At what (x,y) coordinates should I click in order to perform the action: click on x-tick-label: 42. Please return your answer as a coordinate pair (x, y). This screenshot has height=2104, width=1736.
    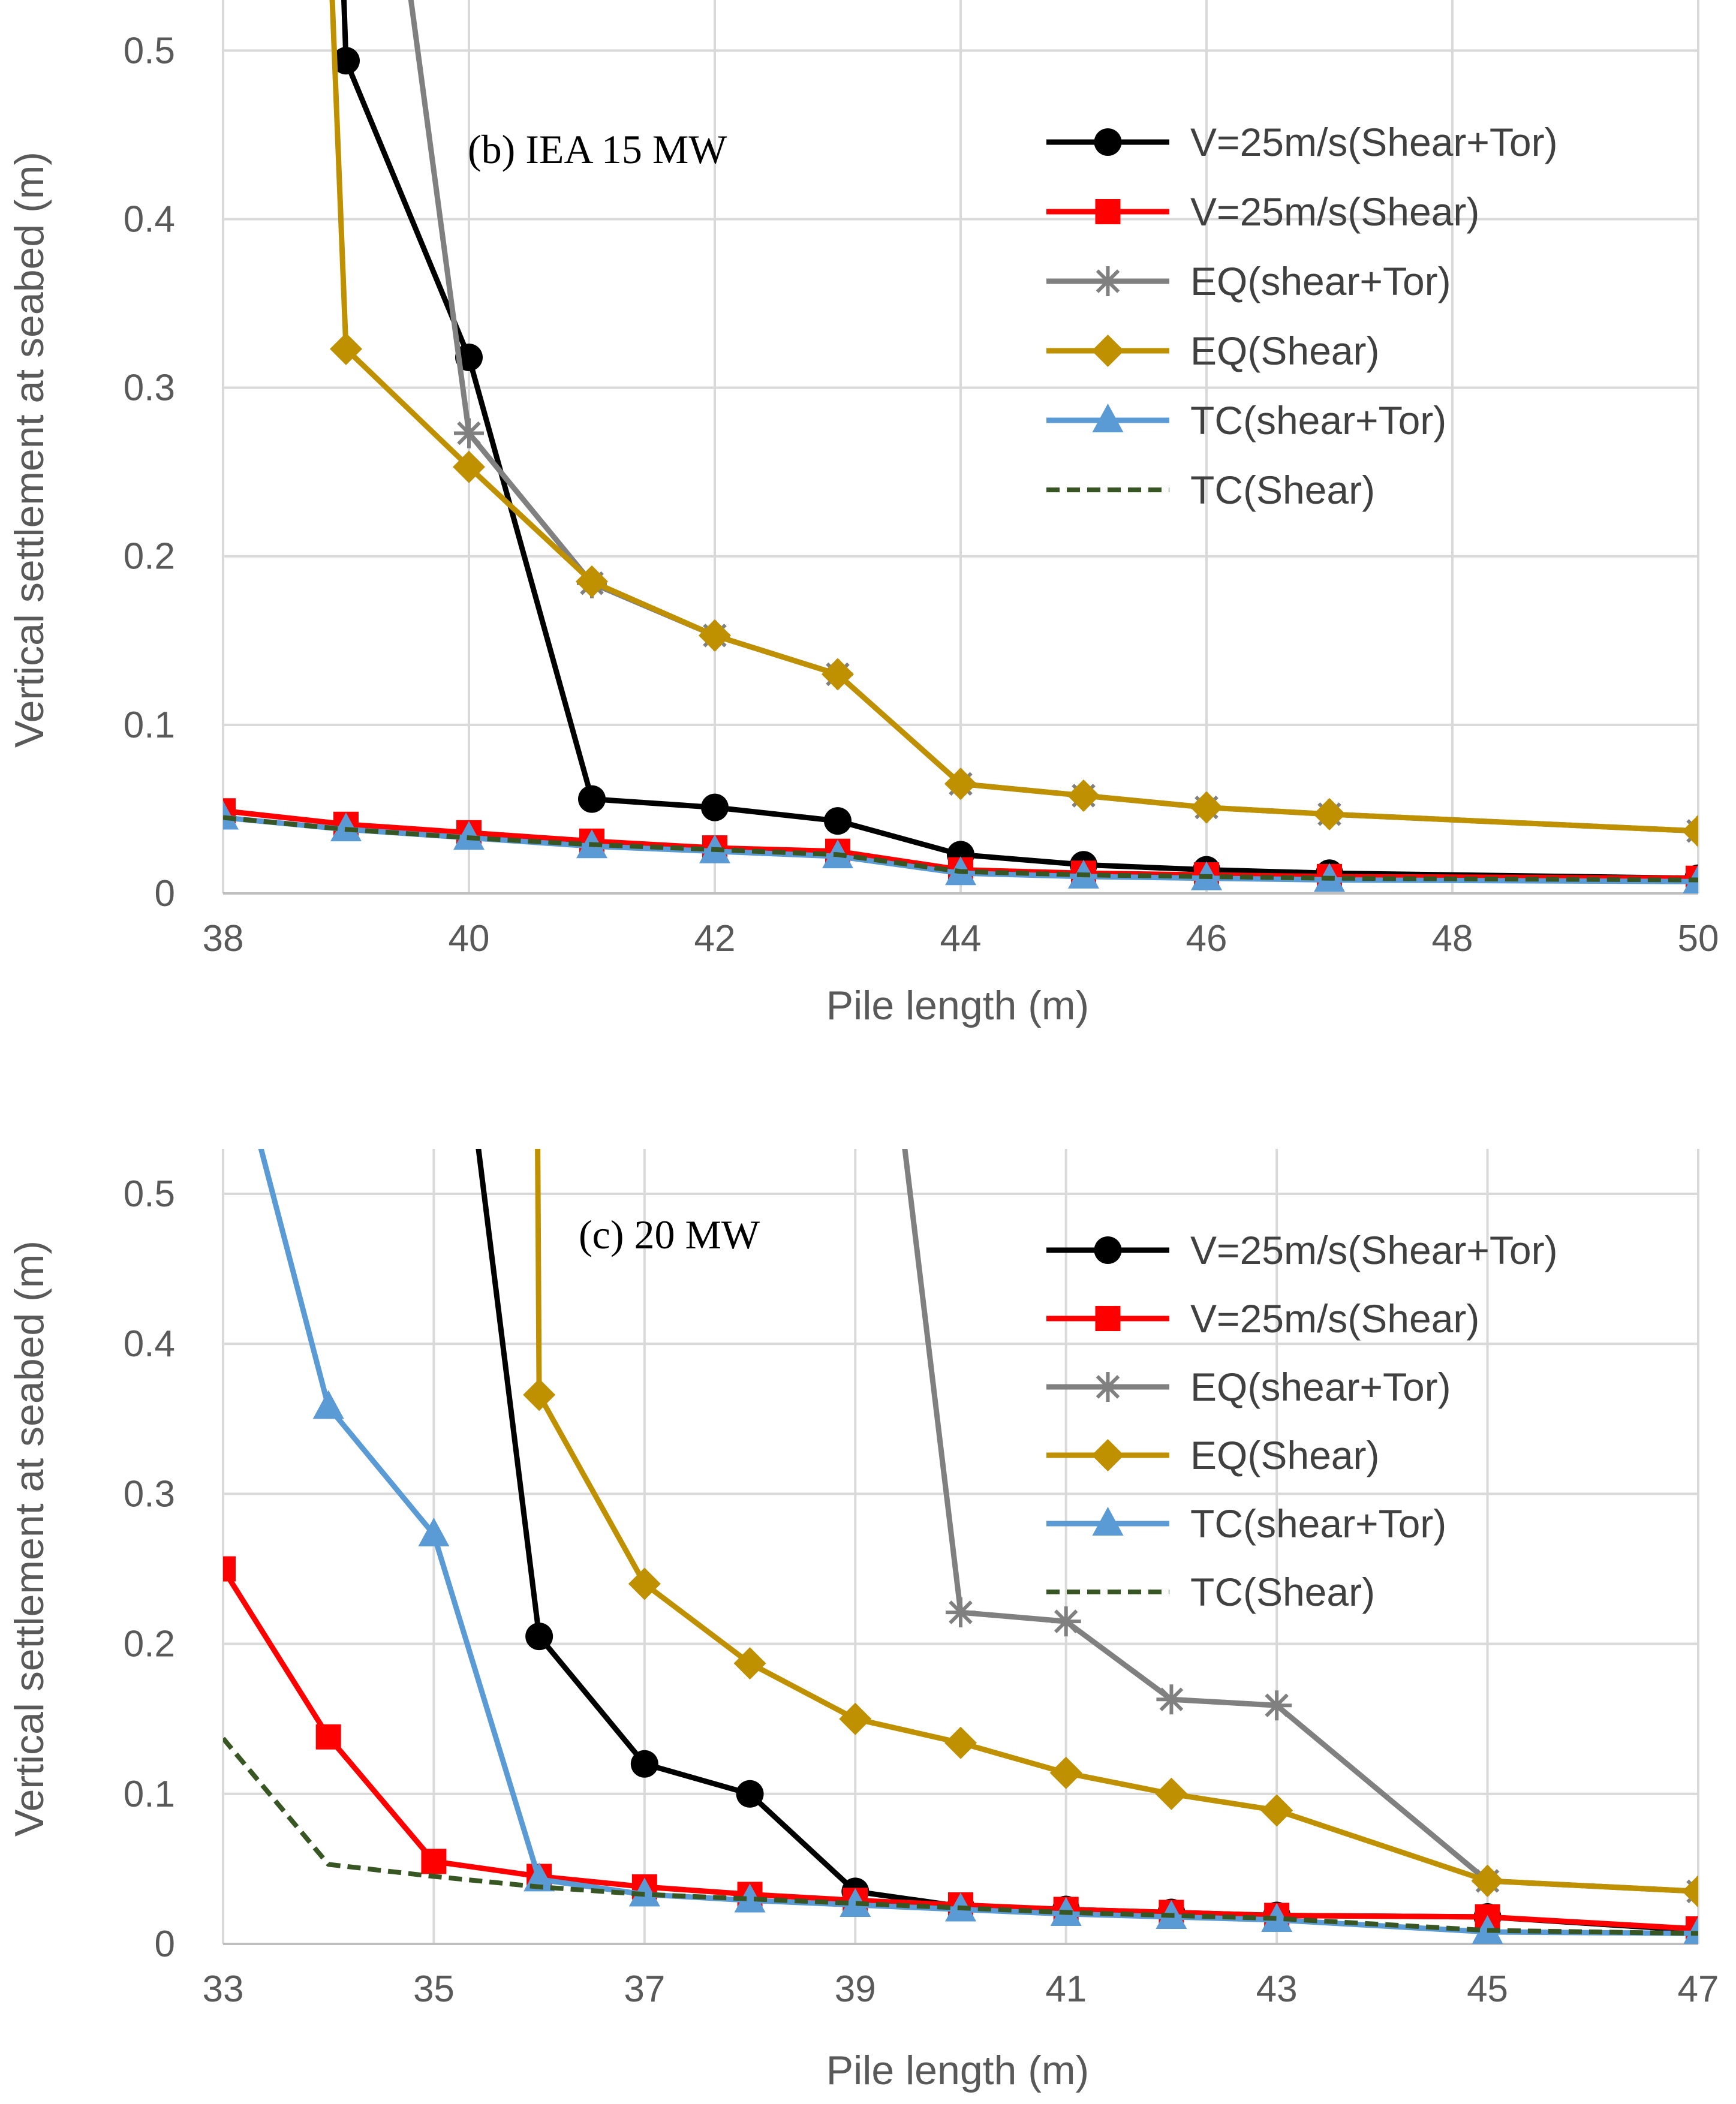
    Looking at the image, I should click on (715, 938).